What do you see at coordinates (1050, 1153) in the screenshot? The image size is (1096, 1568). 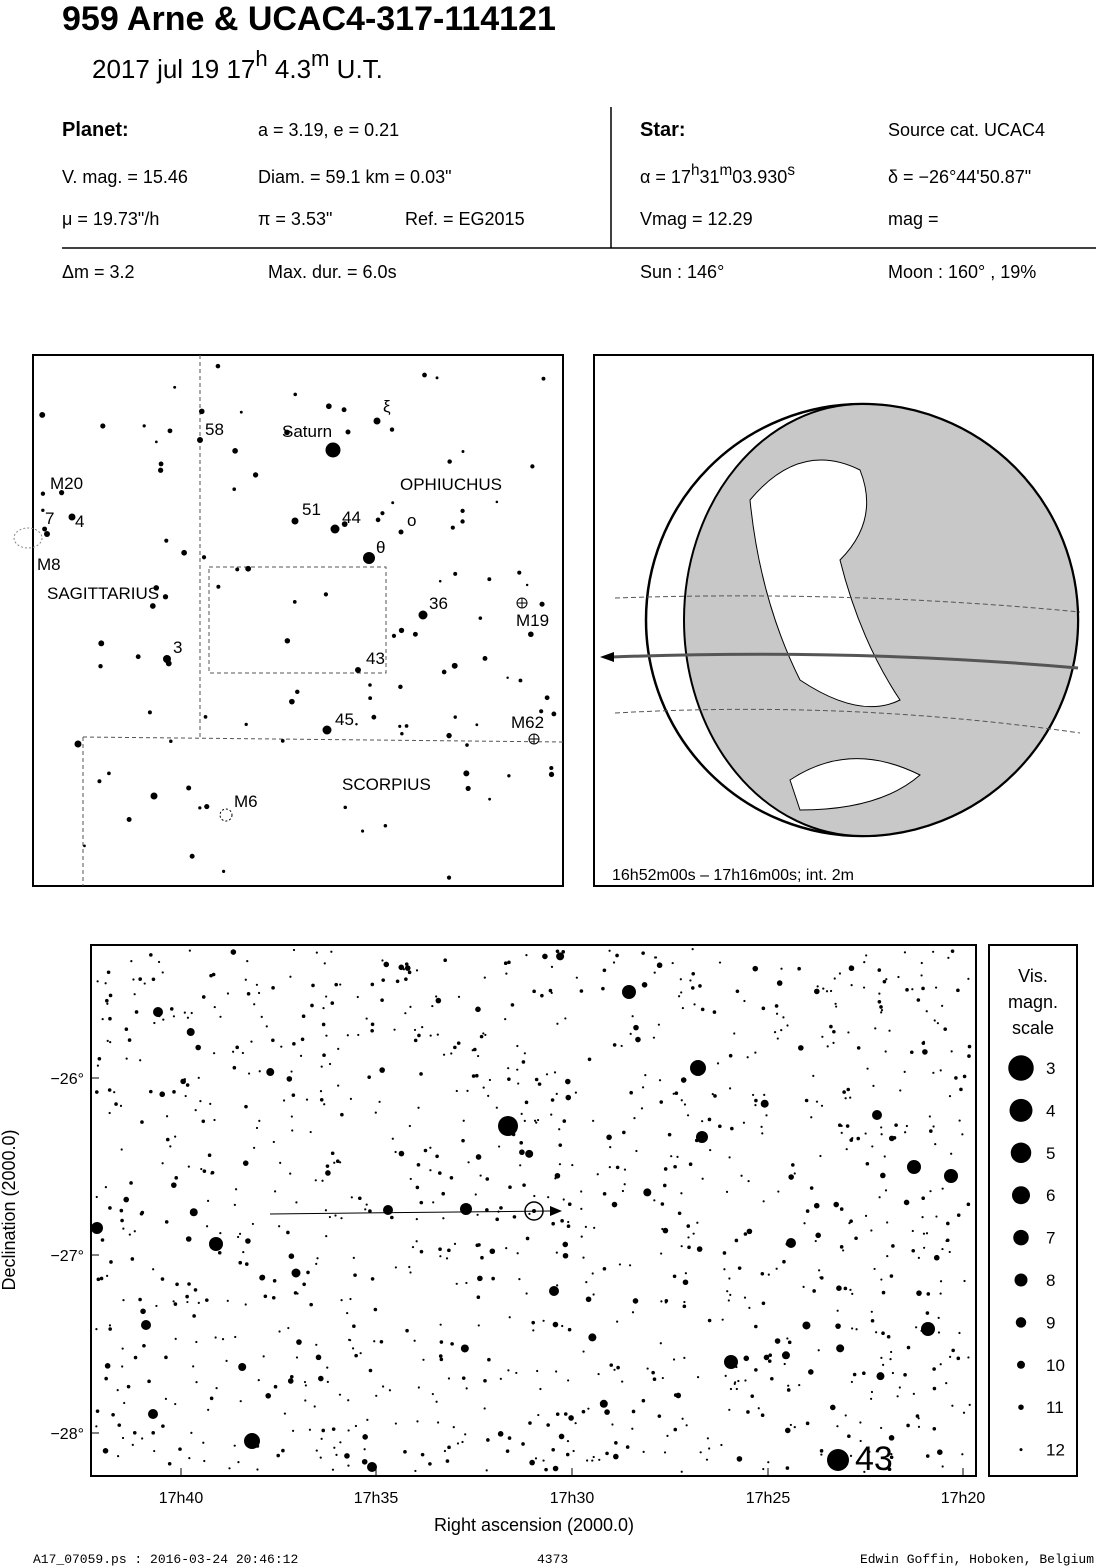 I see `legend-label: 5` at bounding box center [1050, 1153].